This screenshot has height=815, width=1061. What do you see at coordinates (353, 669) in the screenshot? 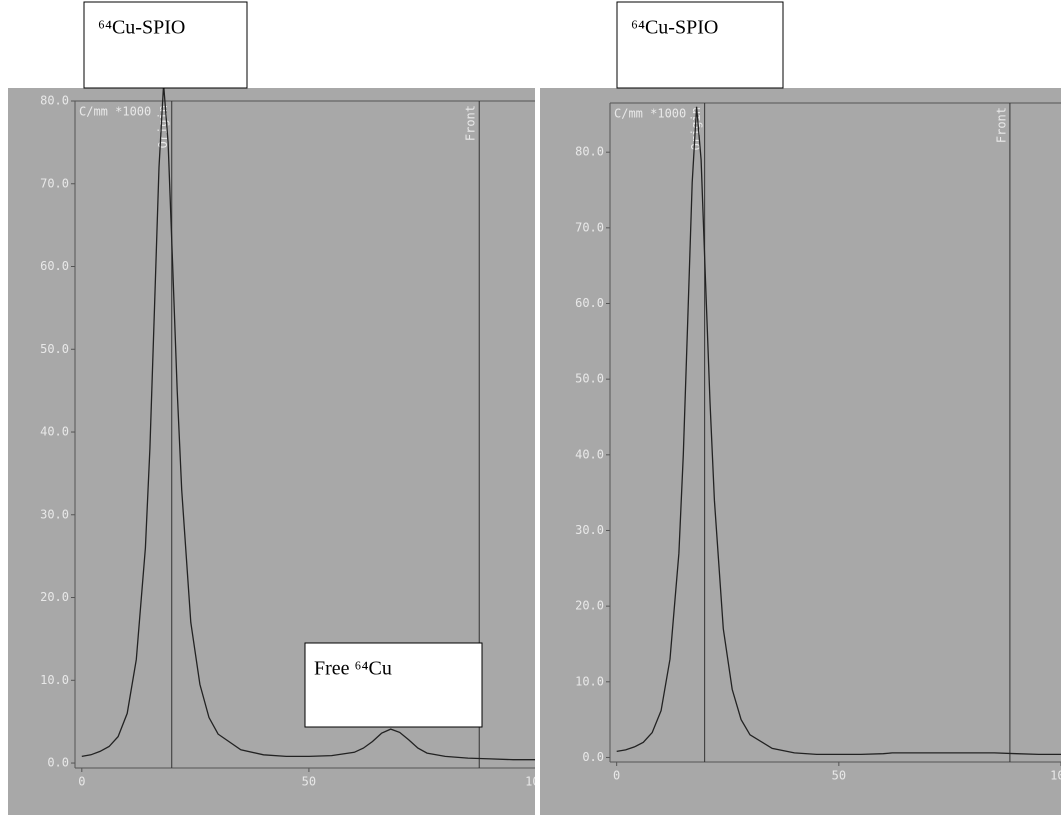
I see `callout-label: Free ⁶⁴Cu` at bounding box center [353, 669].